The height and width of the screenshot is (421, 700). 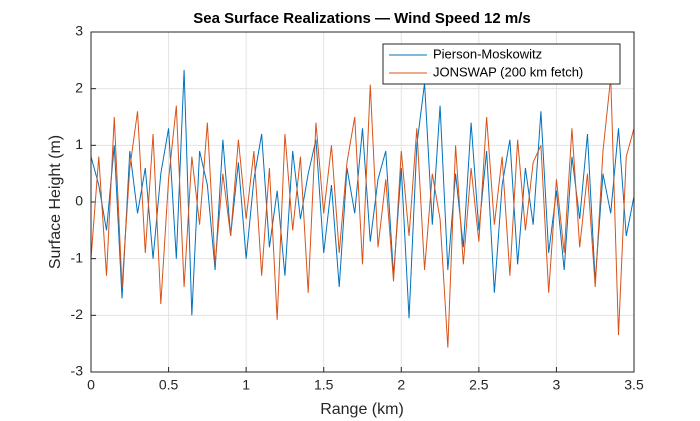 What do you see at coordinates (55, 202) in the screenshot?
I see `y-axis-label: Surface Height (m)` at bounding box center [55, 202].